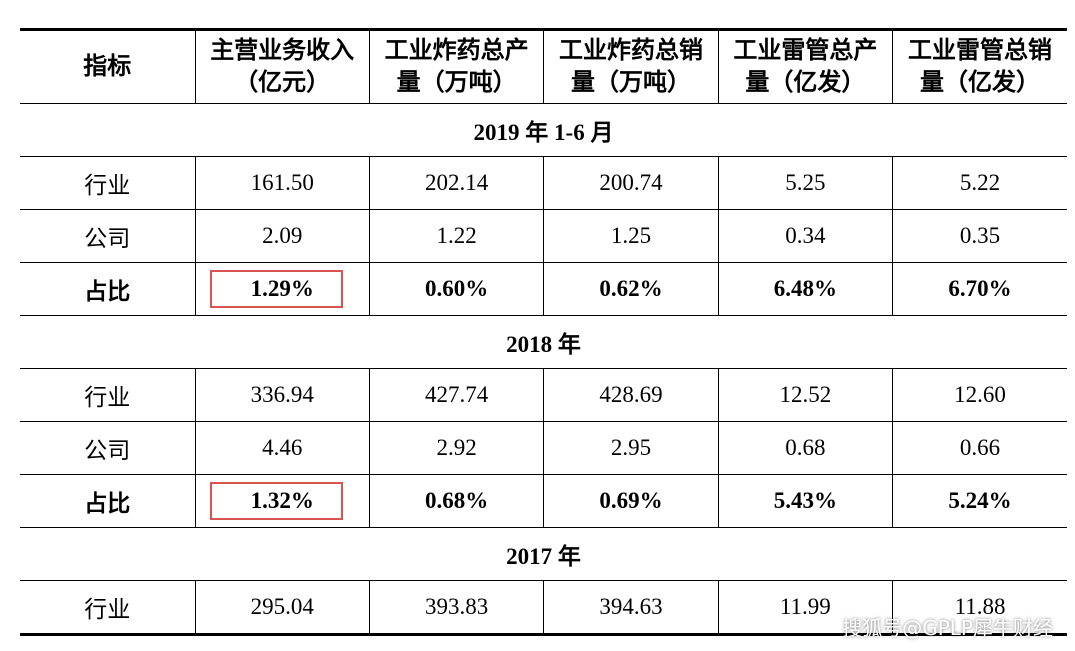  Describe the element at coordinates (456, 501) in the screenshot. I see `cell-value: 0.68%` at that location.